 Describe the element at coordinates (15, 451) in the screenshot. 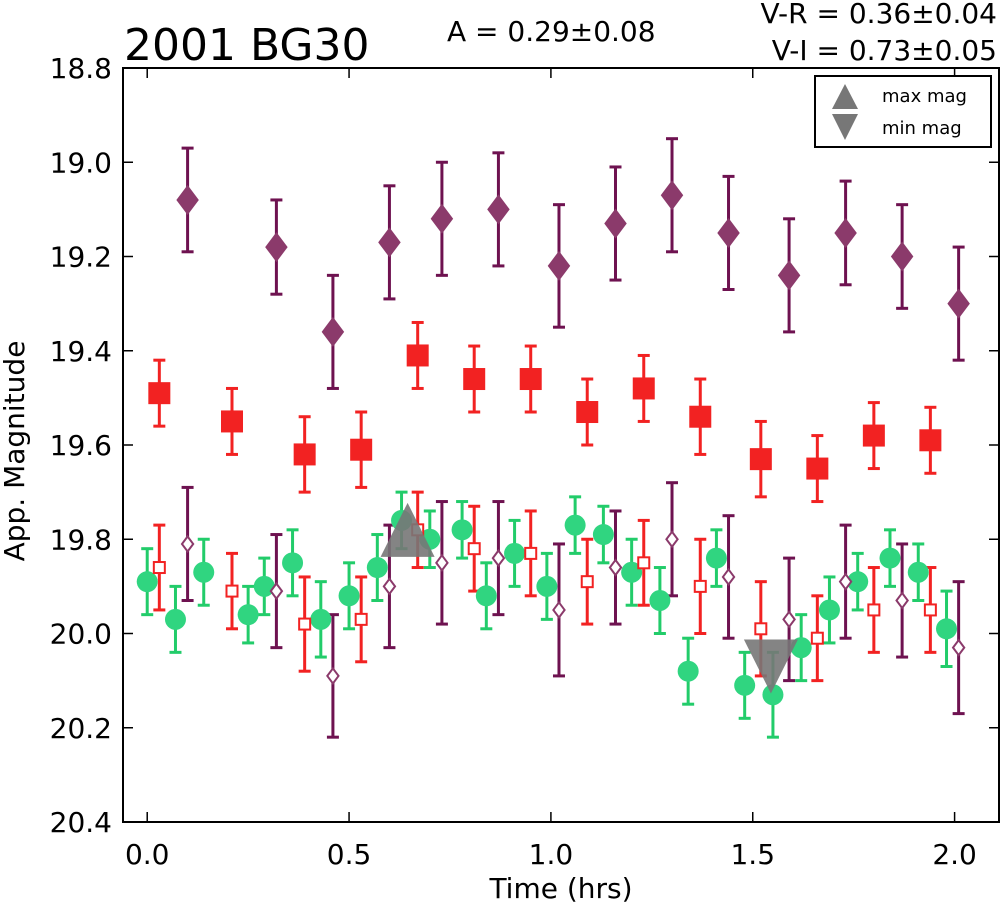

I see `y-axis-label: App. Magnitude` at that location.